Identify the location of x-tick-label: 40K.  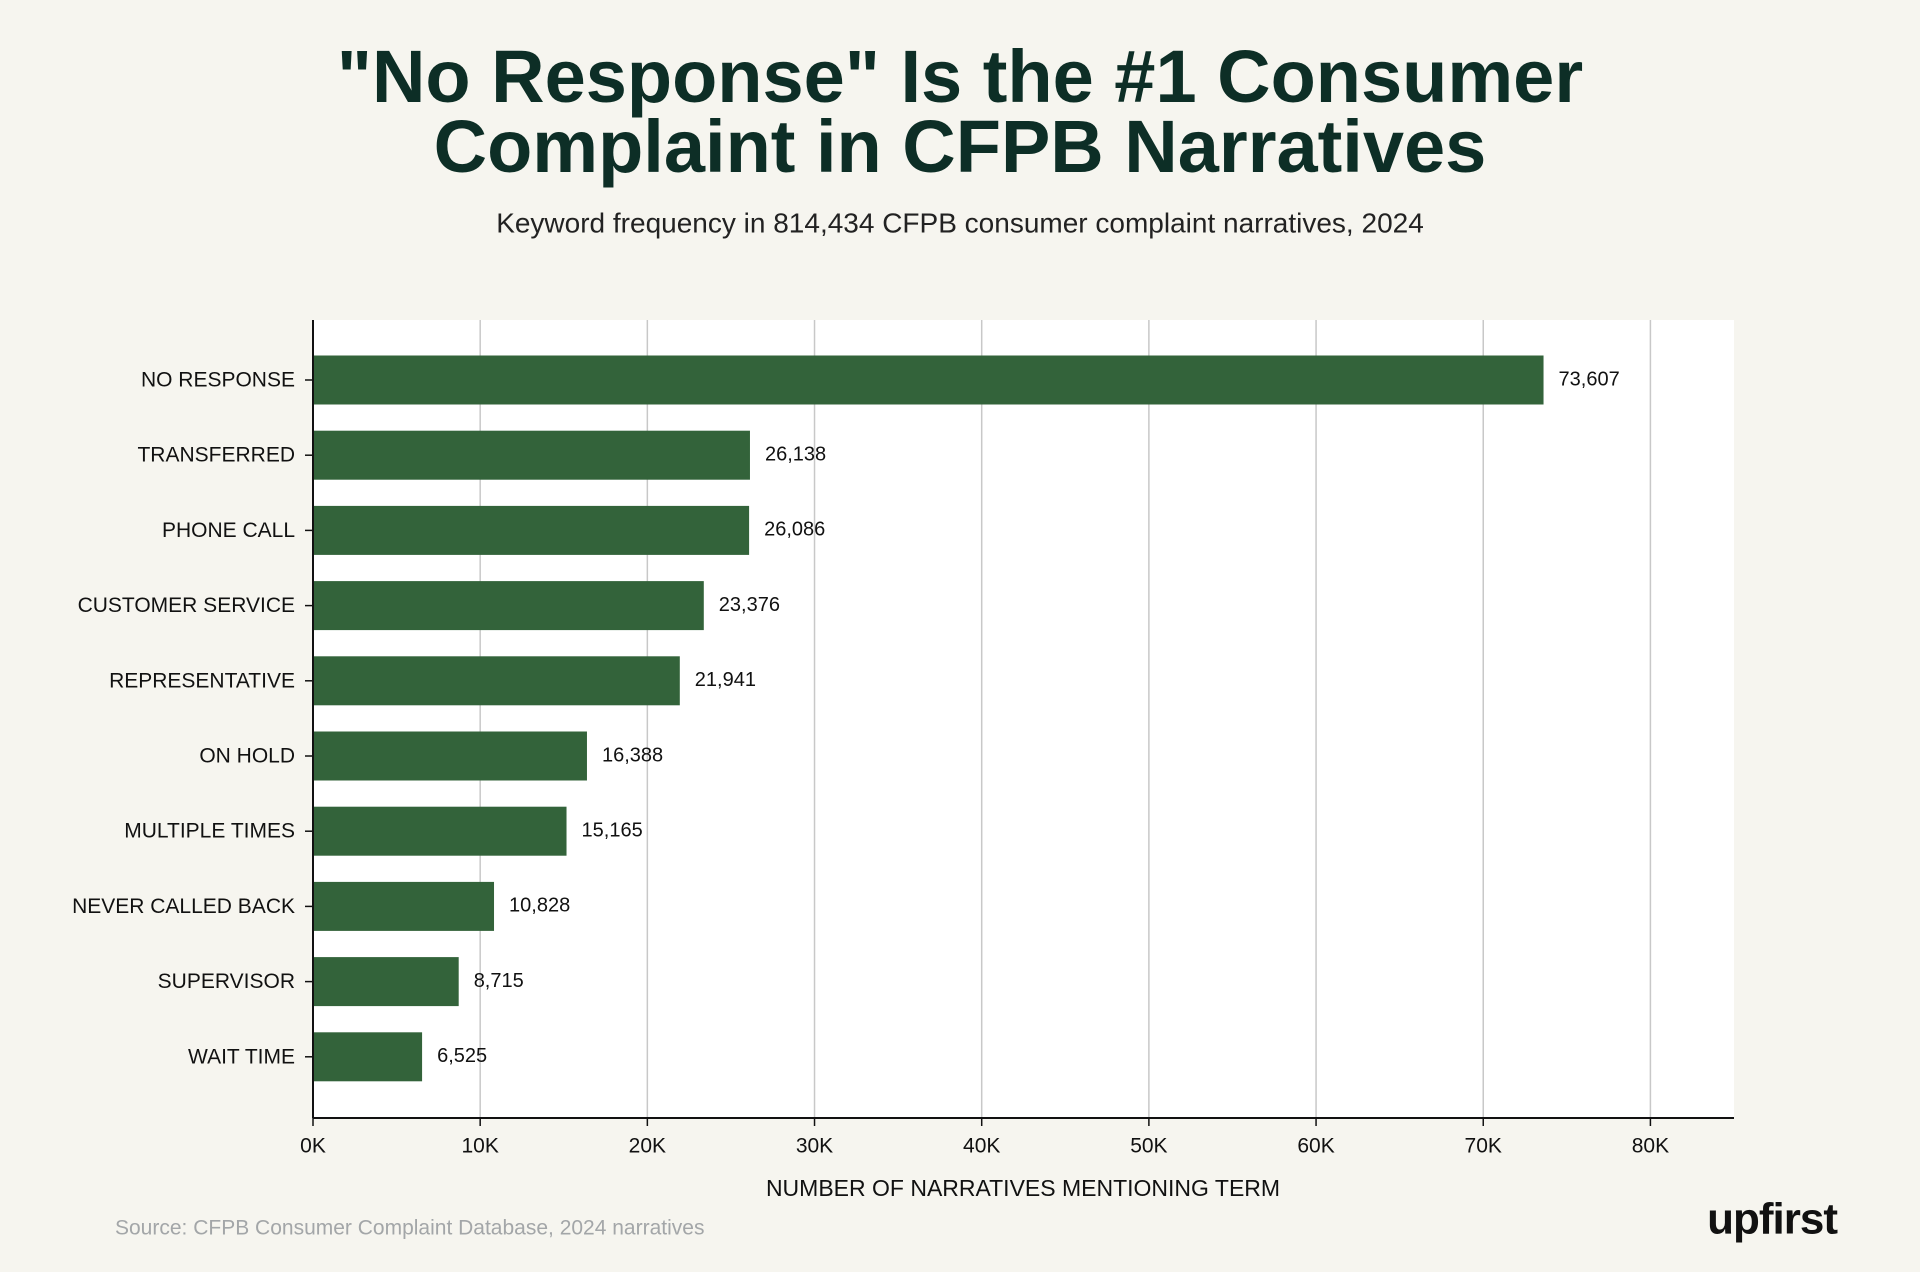
(981, 1146).